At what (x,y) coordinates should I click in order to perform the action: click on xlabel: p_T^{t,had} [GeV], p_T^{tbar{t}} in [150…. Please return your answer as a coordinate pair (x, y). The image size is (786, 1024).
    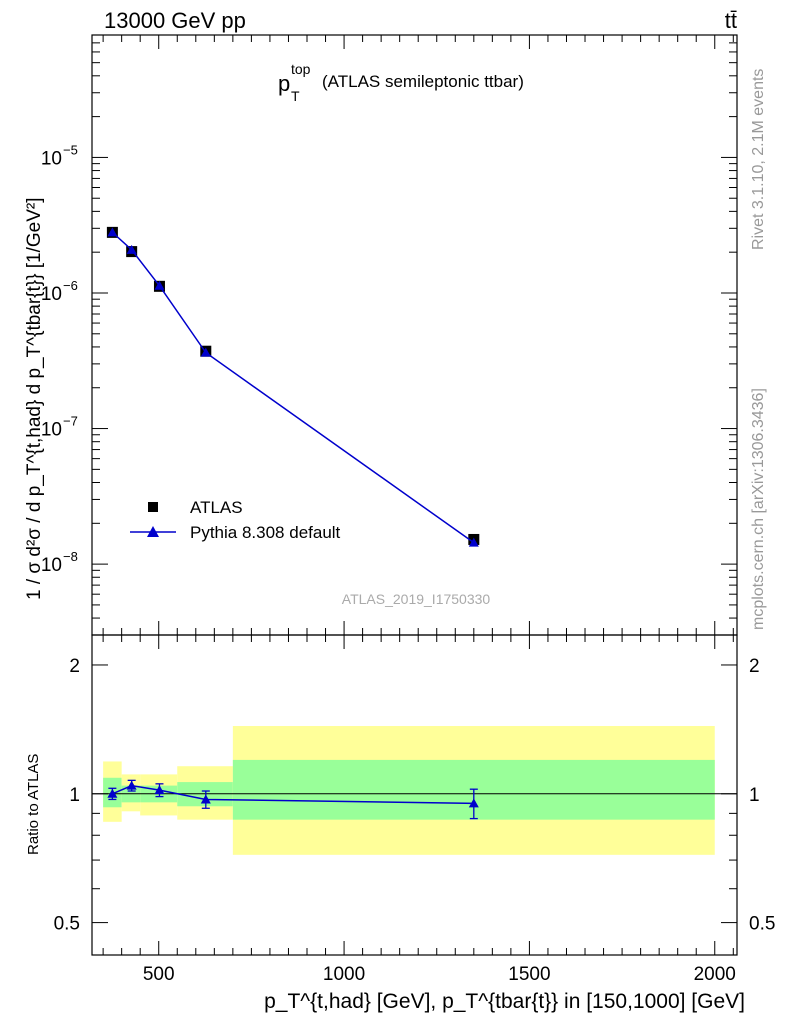
    Looking at the image, I should click on (504, 1001).